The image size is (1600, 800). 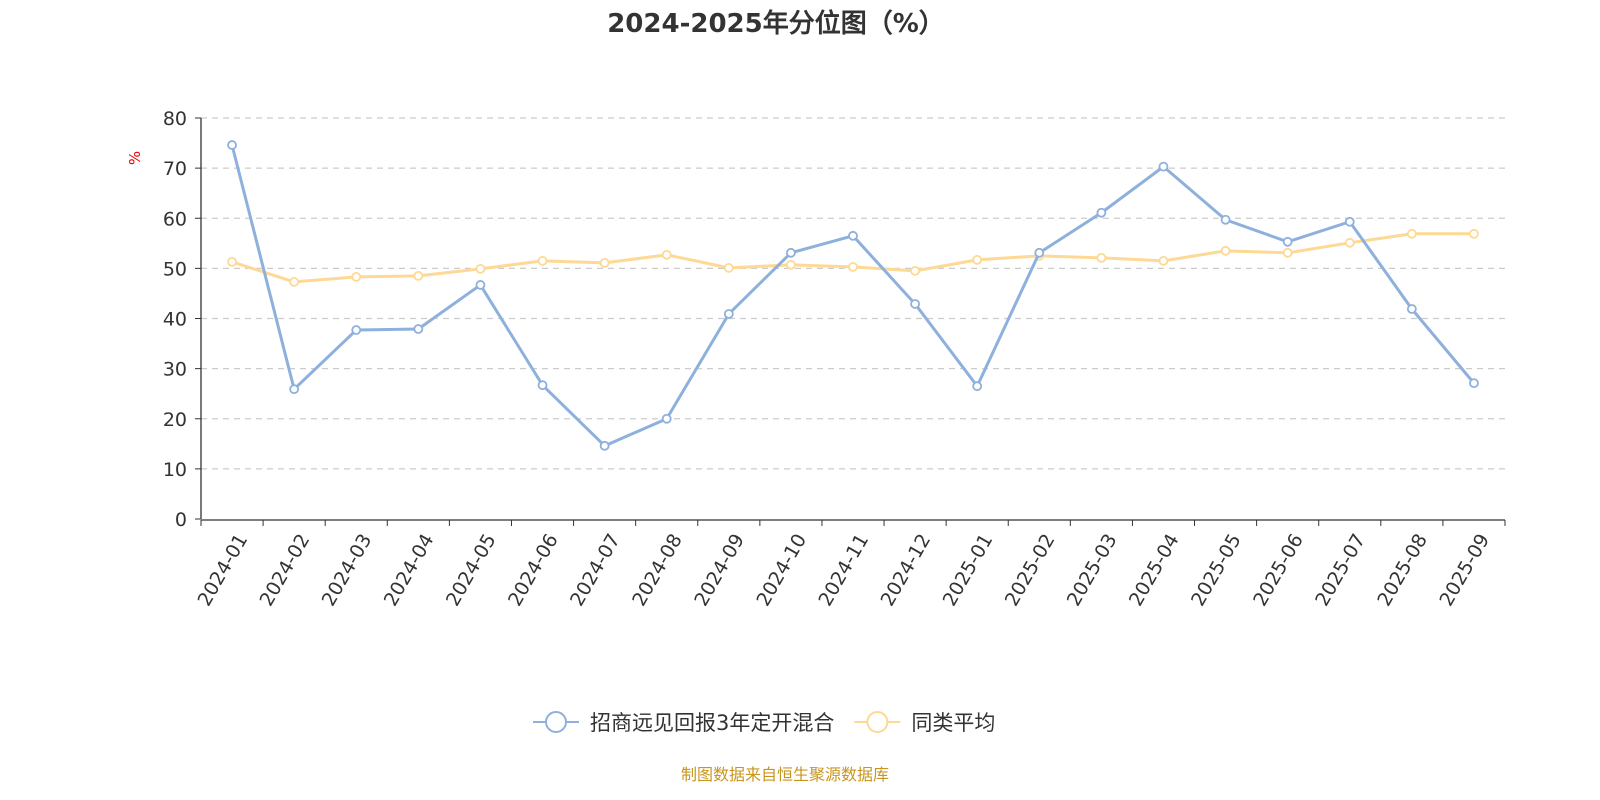 I want to click on y-tick-label: 40, so click(x=175, y=320).